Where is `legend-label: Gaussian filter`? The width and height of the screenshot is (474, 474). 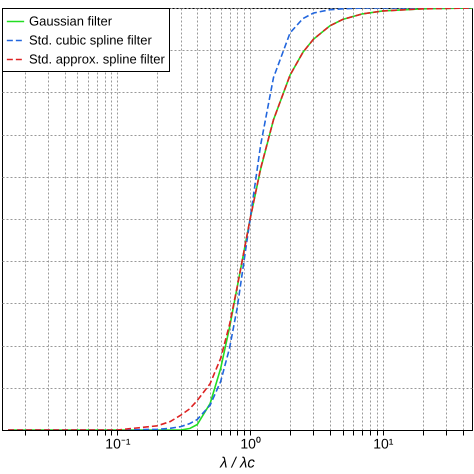
legend-label: Gaussian filter is located at coordinates (71, 21).